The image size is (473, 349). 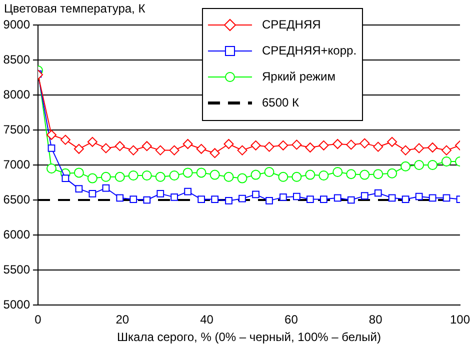 What do you see at coordinates (123, 319) in the screenshot?
I see `x-tick-label: 20` at bounding box center [123, 319].